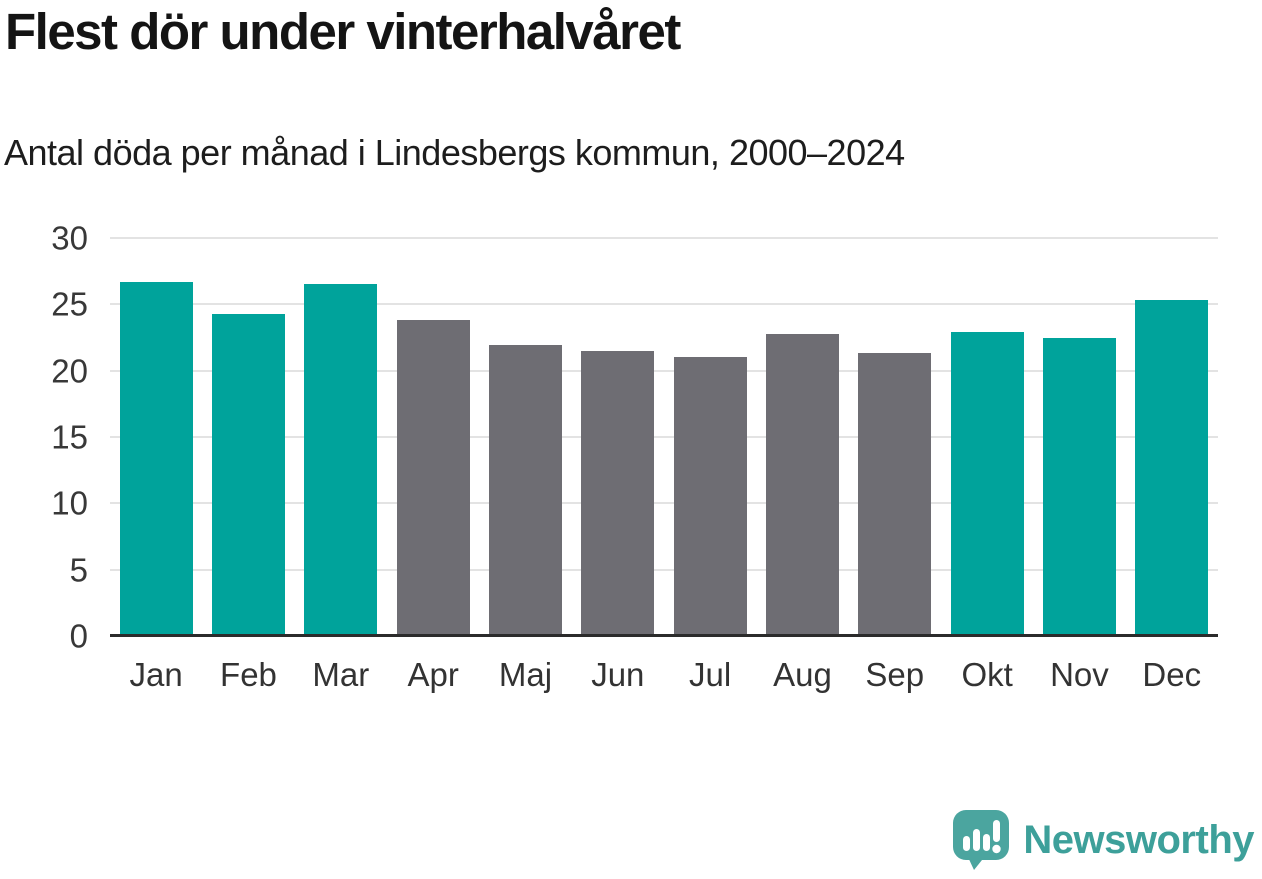  Describe the element at coordinates (341, 460) in the screenshot. I see `bar-mar` at that location.